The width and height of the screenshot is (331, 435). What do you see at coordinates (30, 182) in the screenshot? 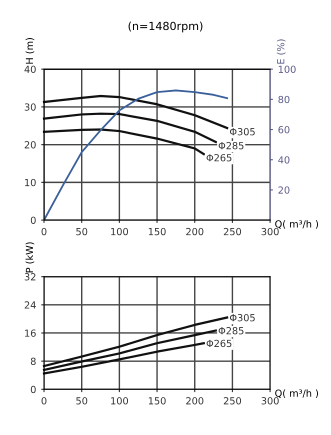
I see `y-tick-label: 10` at bounding box center [30, 182].